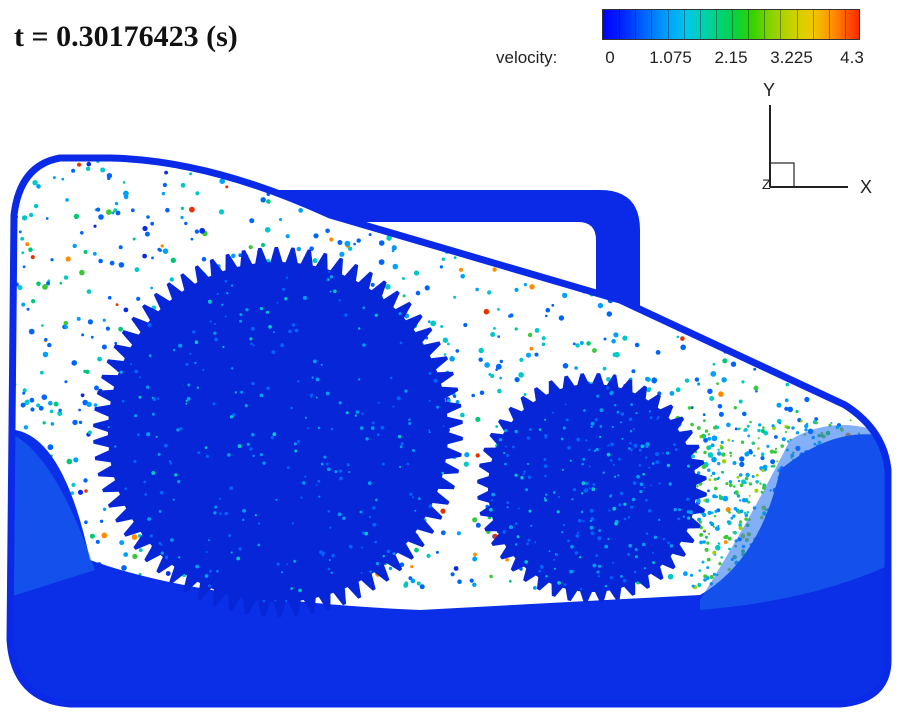 The width and height of the screenshot is (899, 714). What do you see at coordinates (866, 187) in the screenshot?
I see `axis-label-x: X` at bounding box center [866, 187].